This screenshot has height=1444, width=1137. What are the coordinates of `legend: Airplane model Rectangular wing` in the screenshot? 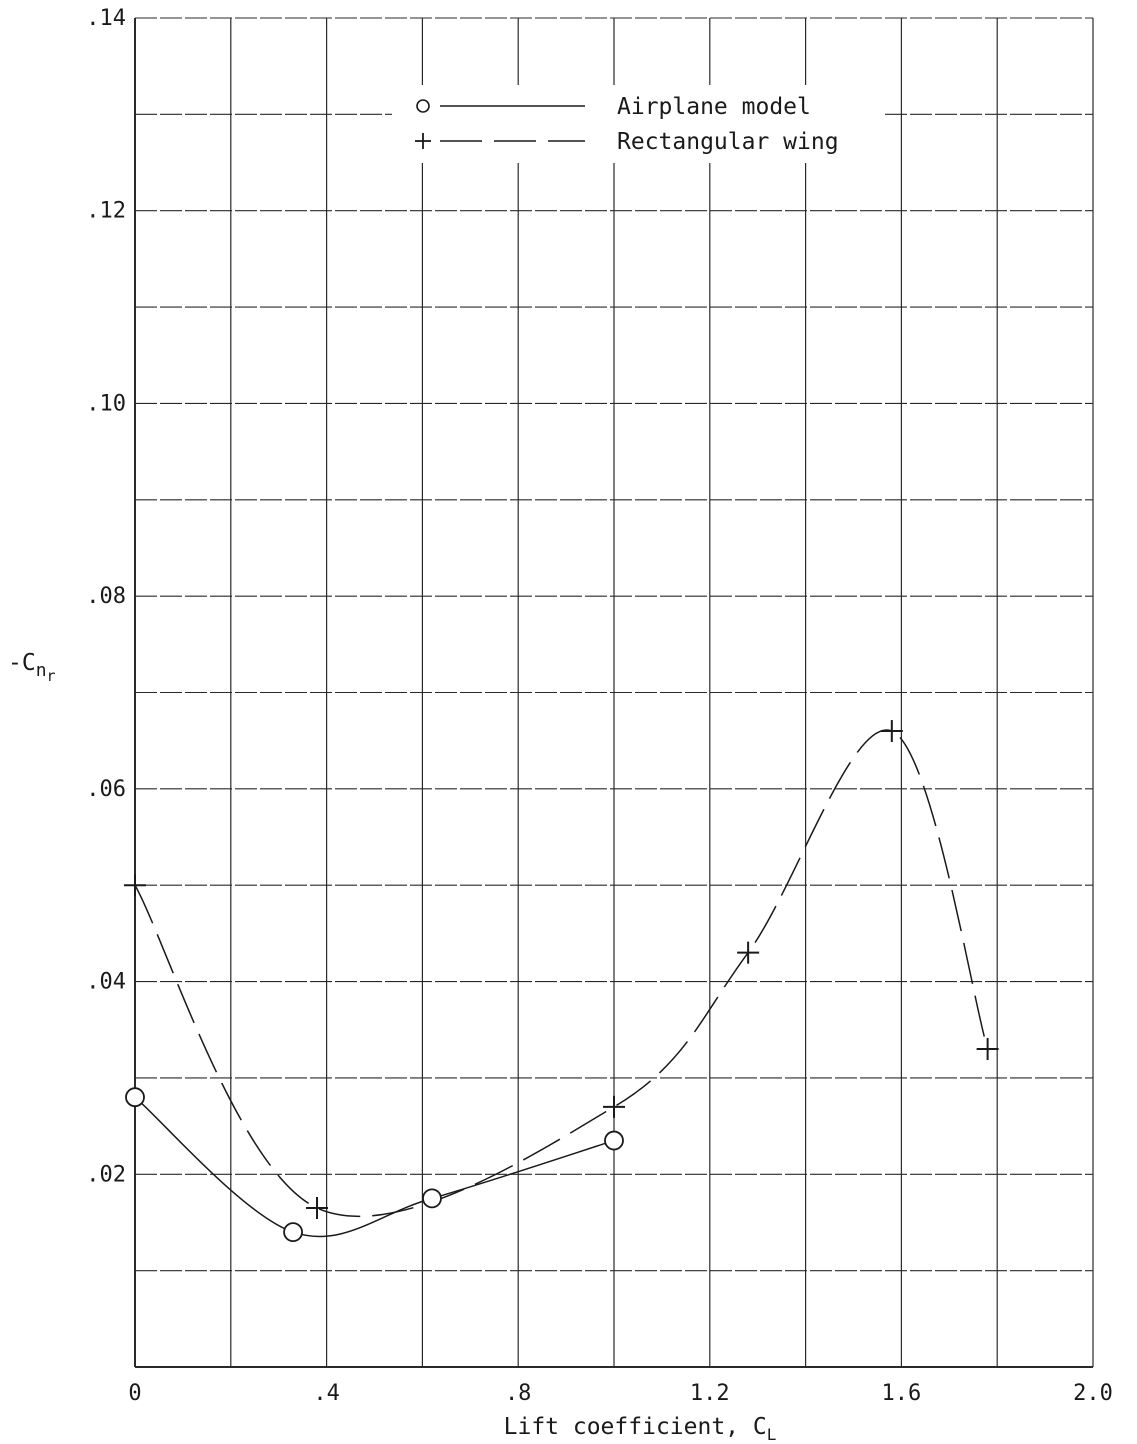 It's located at (637, 124).